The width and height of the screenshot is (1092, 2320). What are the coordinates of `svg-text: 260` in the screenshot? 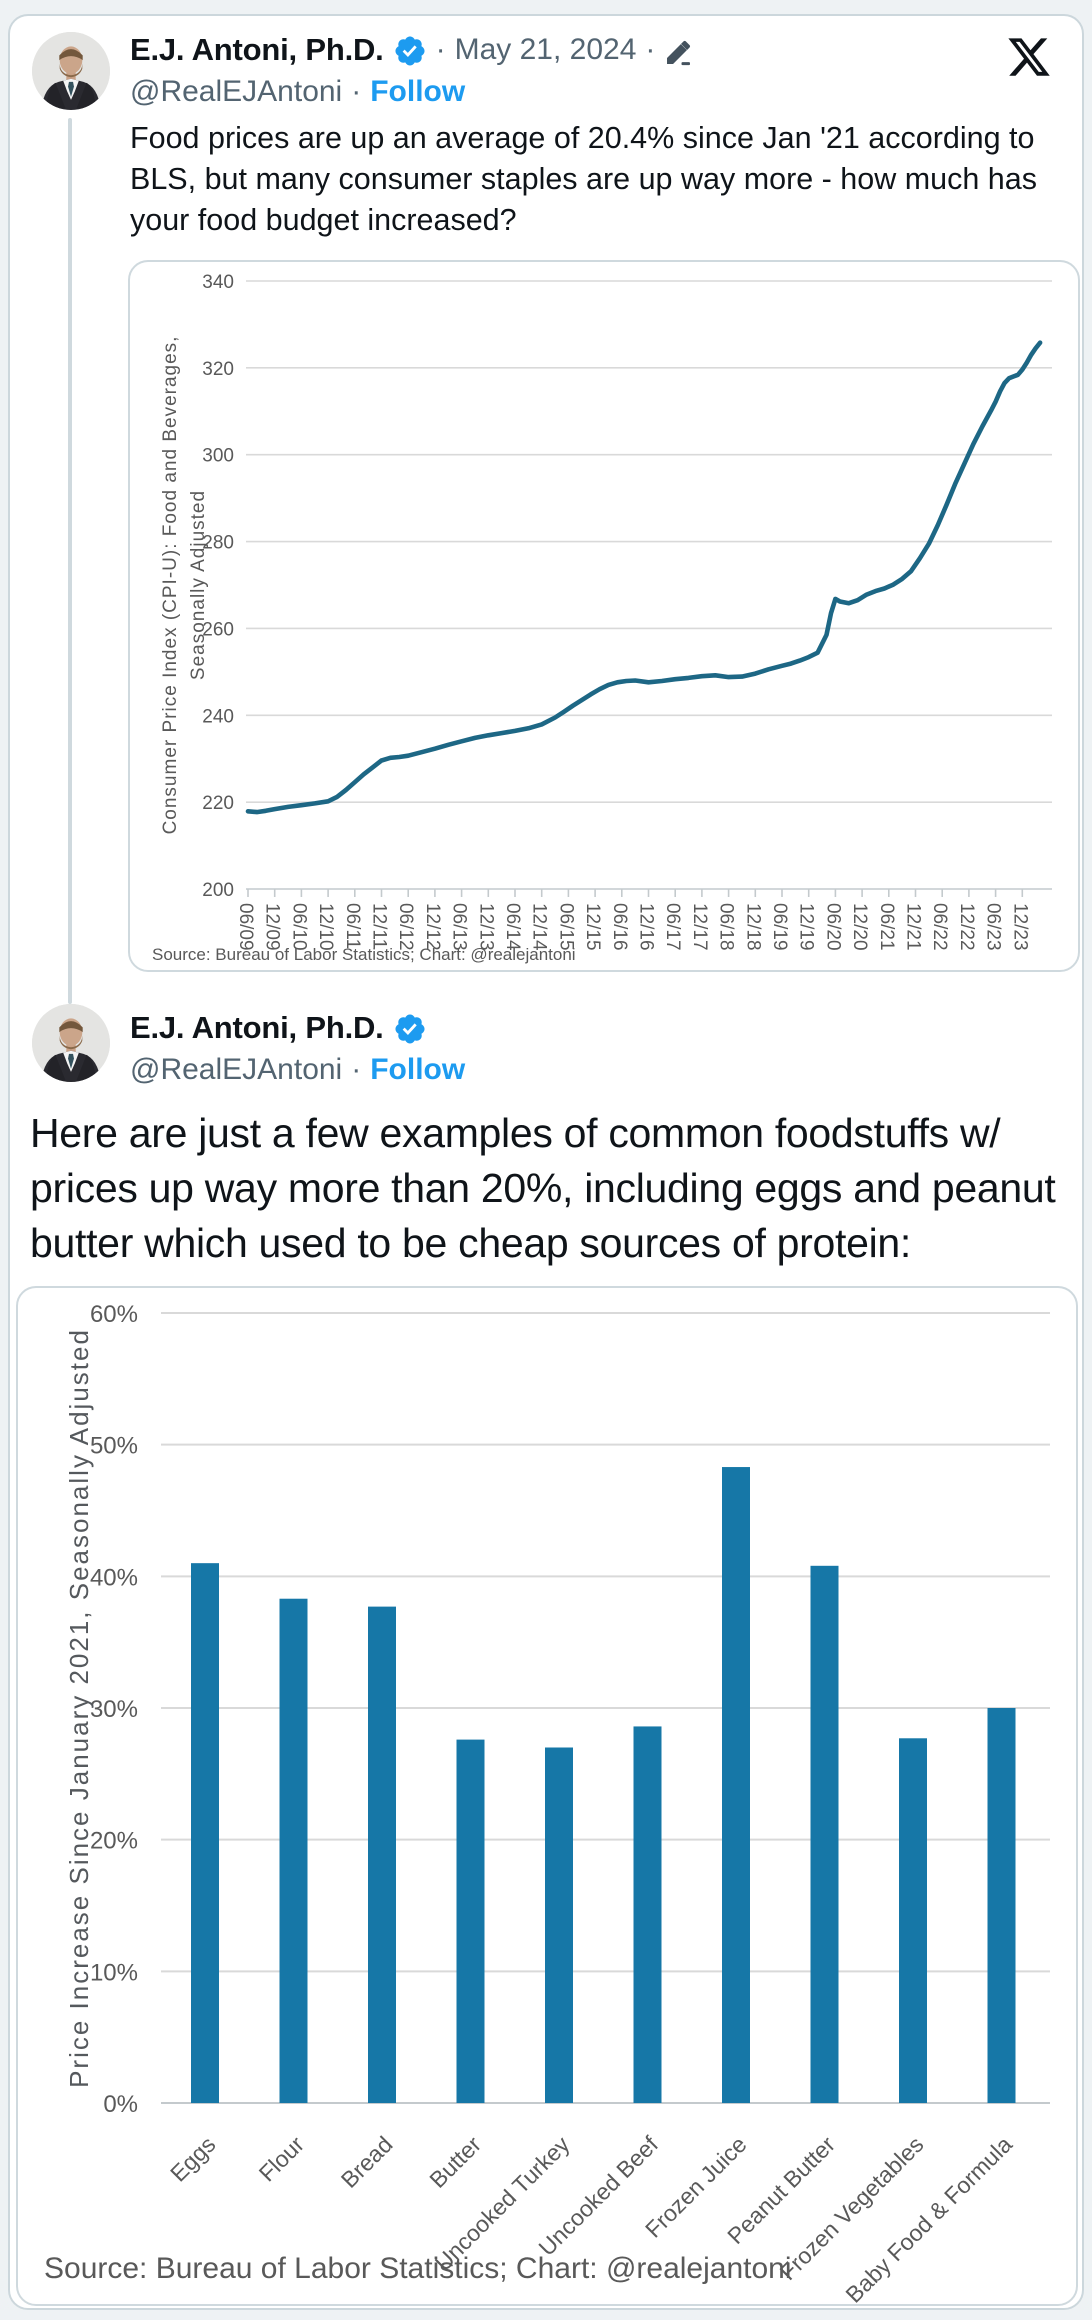 It's located at (218, 629).